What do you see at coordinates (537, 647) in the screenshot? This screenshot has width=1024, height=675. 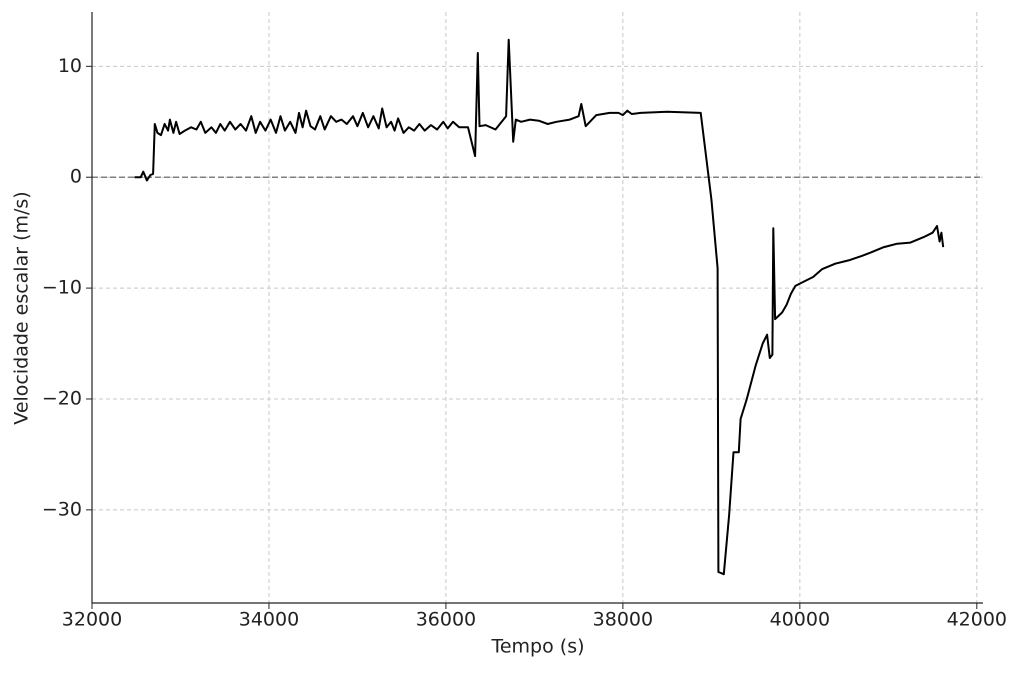 I see `x-axis-label: Tempo (s)` at bounding box center [537, 647].